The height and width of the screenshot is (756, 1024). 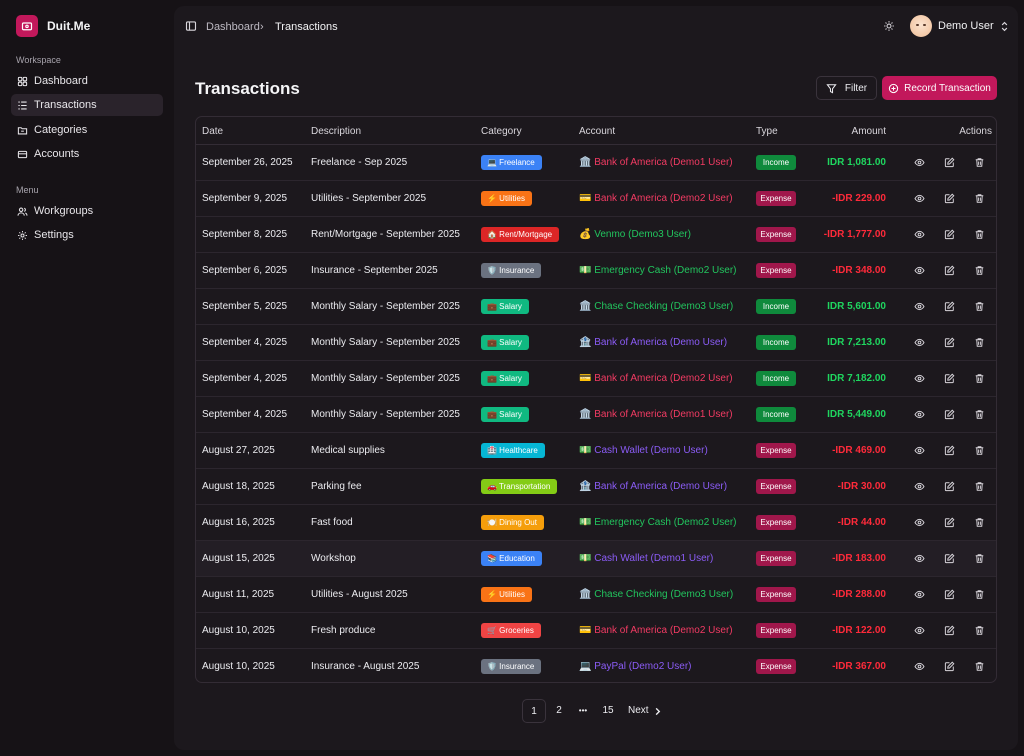 What do you see at coordinates (87, 235) in the screenshot?
I see `sidebar-item-settings: Settings` at bounding box center [87, 235].